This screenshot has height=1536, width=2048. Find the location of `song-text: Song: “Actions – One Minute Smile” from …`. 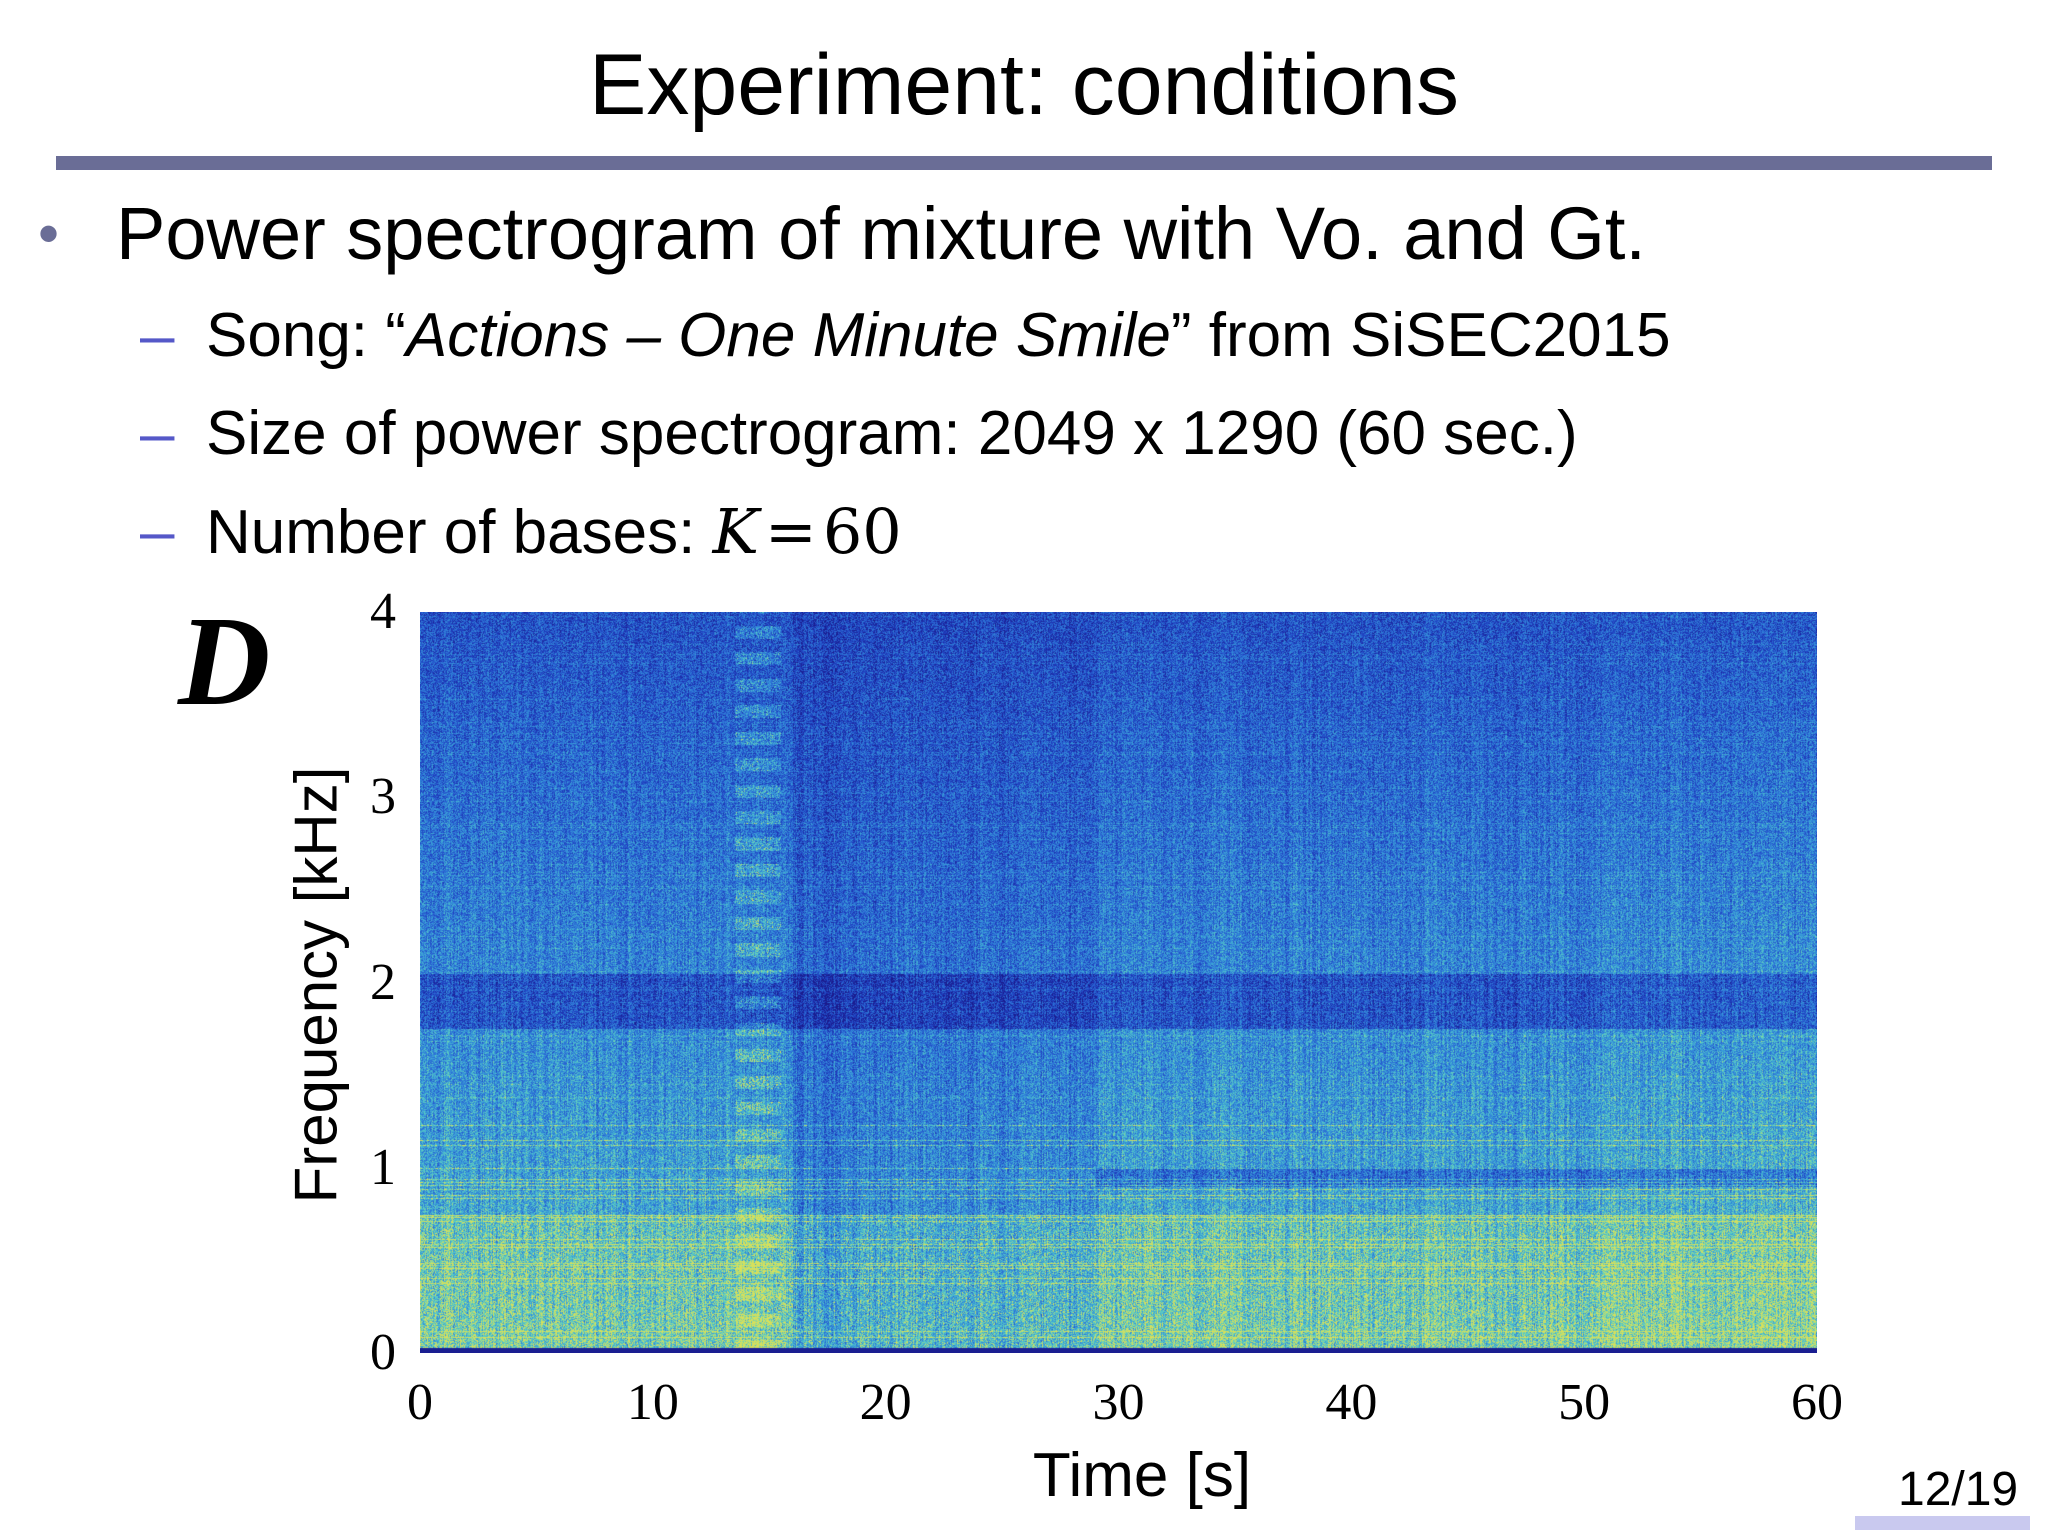

song-text: Song: “Actions – One Minute Smile” from … is located at coordinates (938, 336).